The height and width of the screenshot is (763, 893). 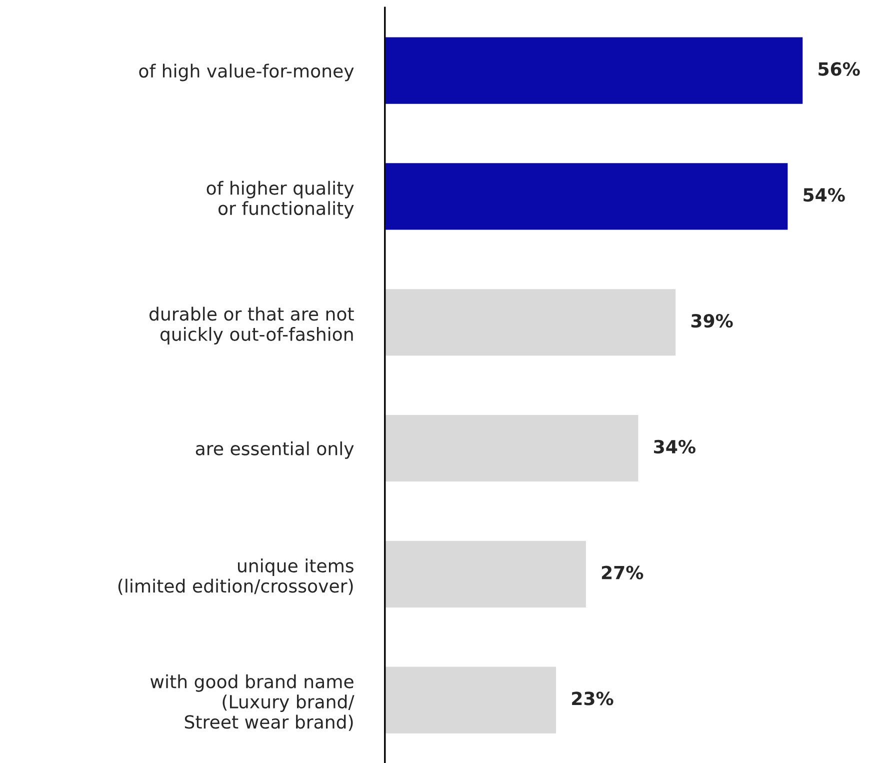 What do you see at coordinates (246, 73) in the screenshot?
I see `y-tick-label: of high value-for-money` at bounding box center [246, 73].